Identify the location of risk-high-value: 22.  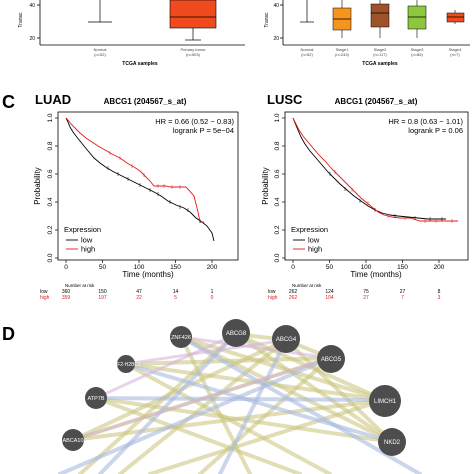
(139, 298).